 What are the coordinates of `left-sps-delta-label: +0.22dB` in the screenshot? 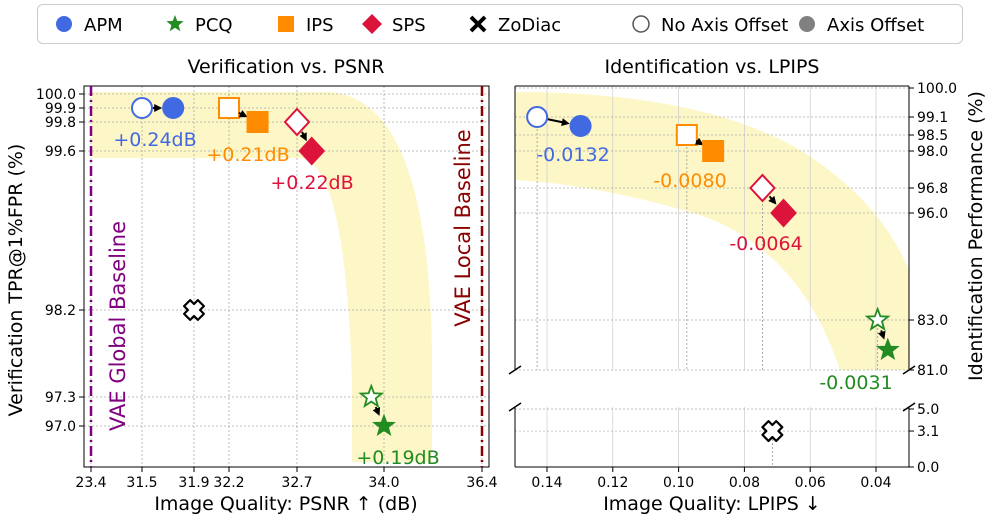 It's located at (311, 183).